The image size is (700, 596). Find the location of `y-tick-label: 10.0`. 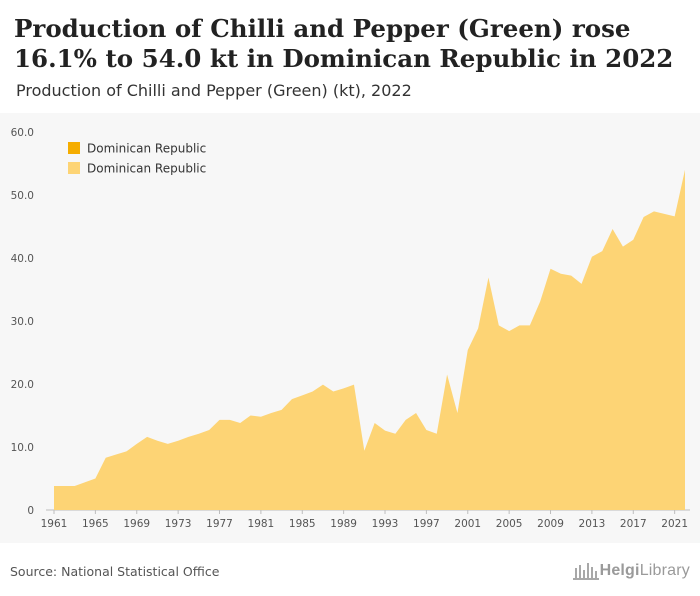

y-tick-label: 10.0 is located at coordinates (22, 448).